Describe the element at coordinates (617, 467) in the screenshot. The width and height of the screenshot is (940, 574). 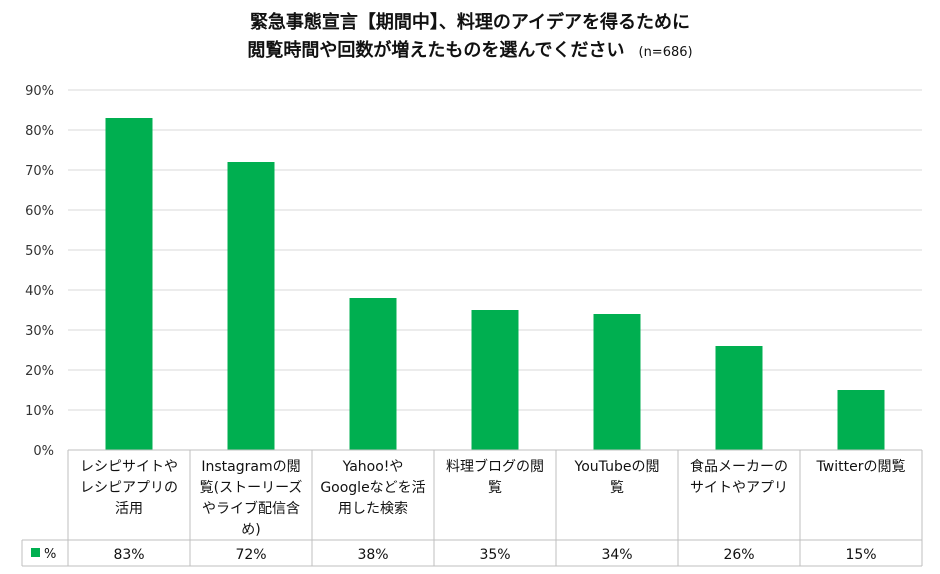
I see `category-label: YouTubeの閲` at that location.